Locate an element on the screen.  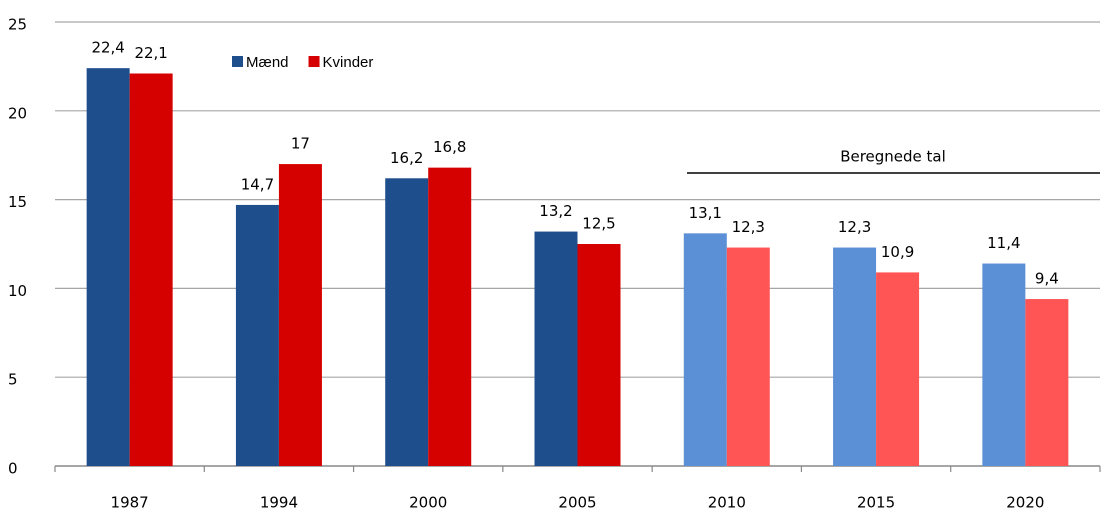
legend-label: Kvinder is located at coordinates (348, 62).